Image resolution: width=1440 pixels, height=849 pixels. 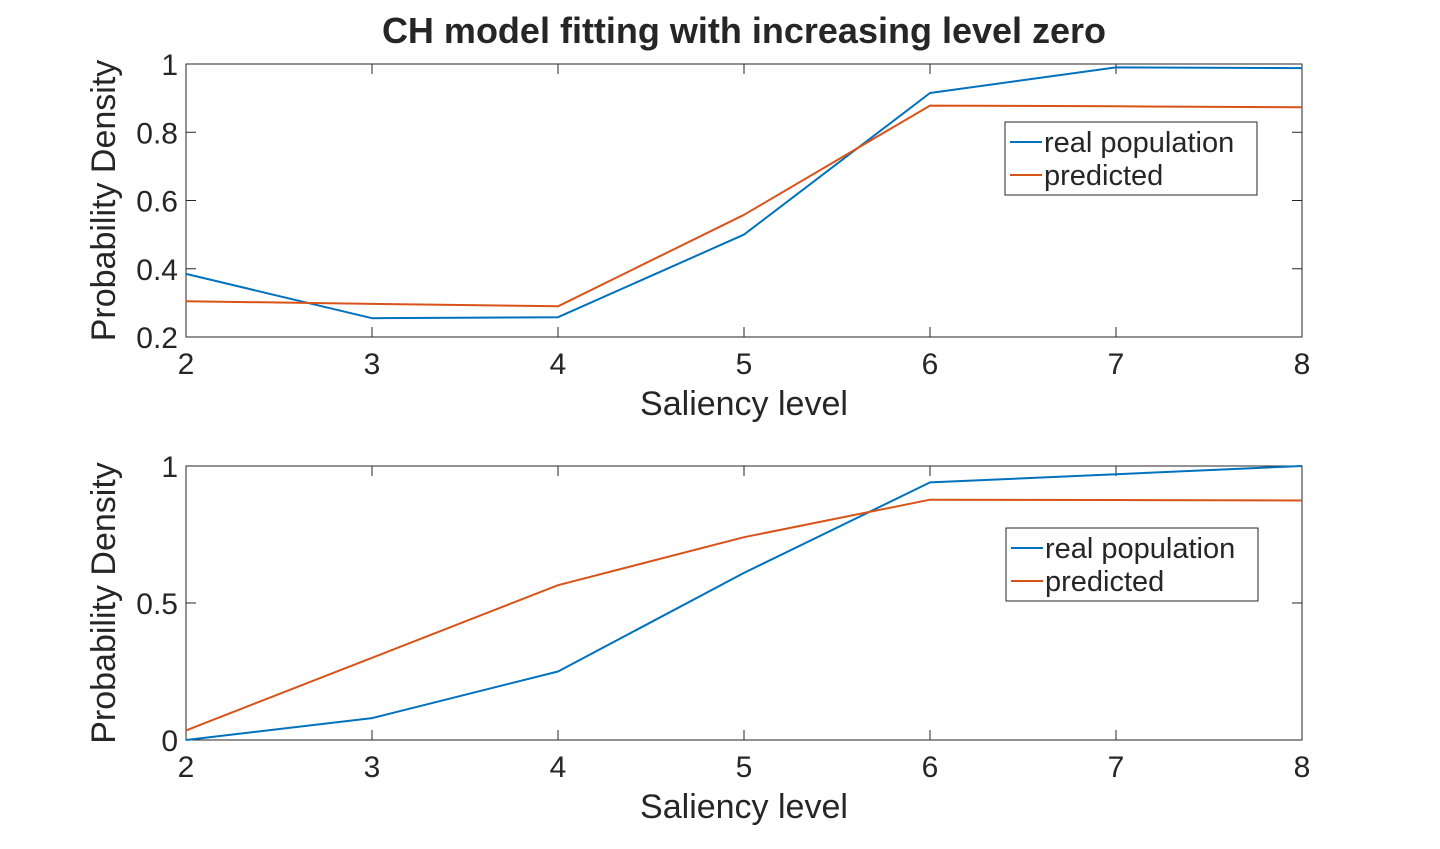 I want to click on y-tick-label: 0, so click(x=169, y=741).